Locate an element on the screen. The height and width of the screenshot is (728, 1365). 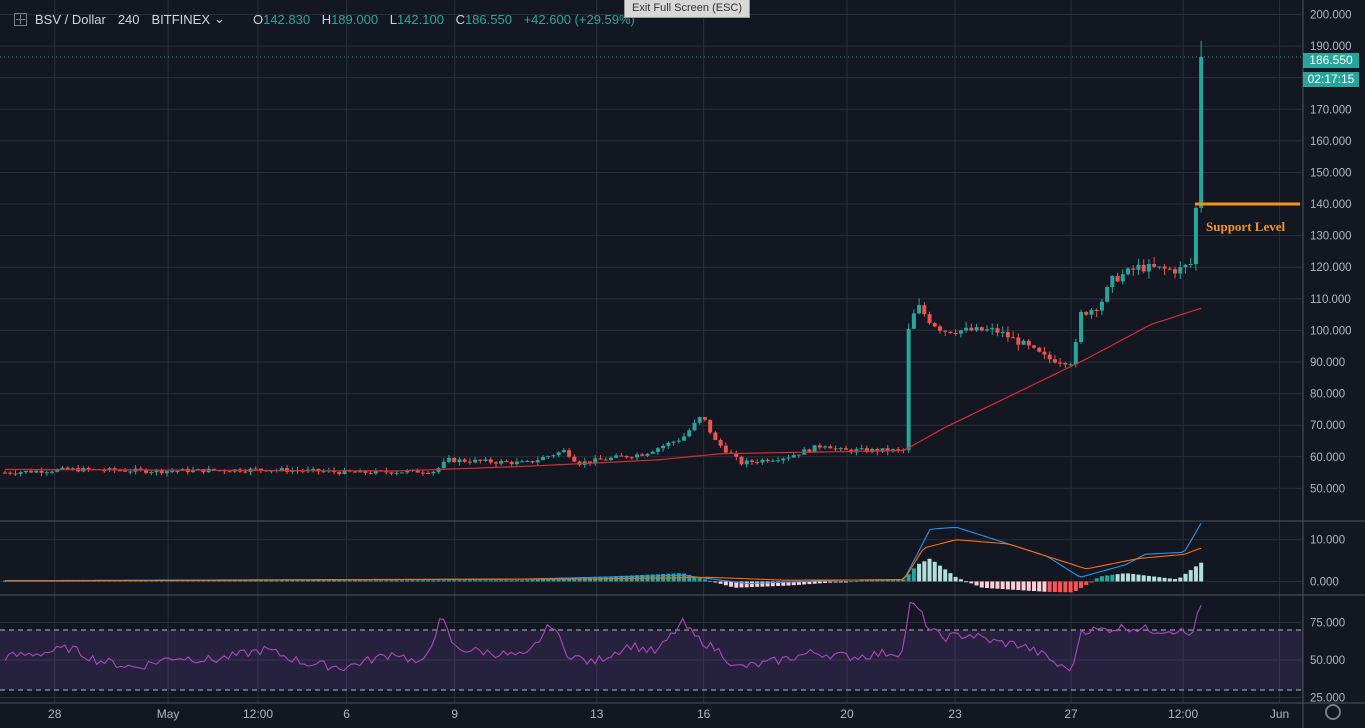
time-tick-label: Jun is located at coordinates (1279, 714).